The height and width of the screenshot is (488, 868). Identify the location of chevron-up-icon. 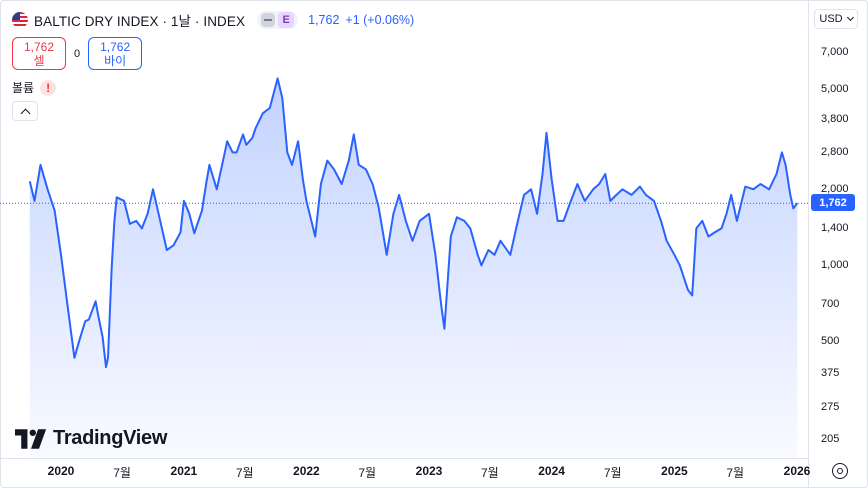
(25, 113).